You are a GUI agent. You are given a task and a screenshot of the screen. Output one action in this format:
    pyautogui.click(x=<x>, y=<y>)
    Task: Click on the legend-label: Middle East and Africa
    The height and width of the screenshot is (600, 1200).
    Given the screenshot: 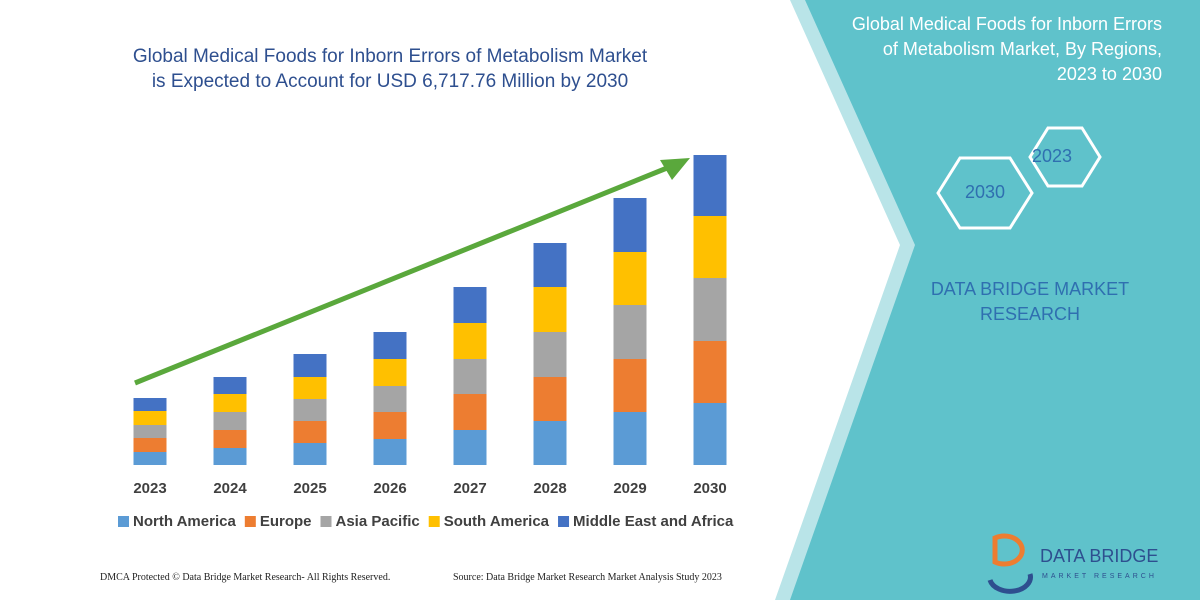 What is the action you would take?
    pyautogui.click(x=653, y=521)
    